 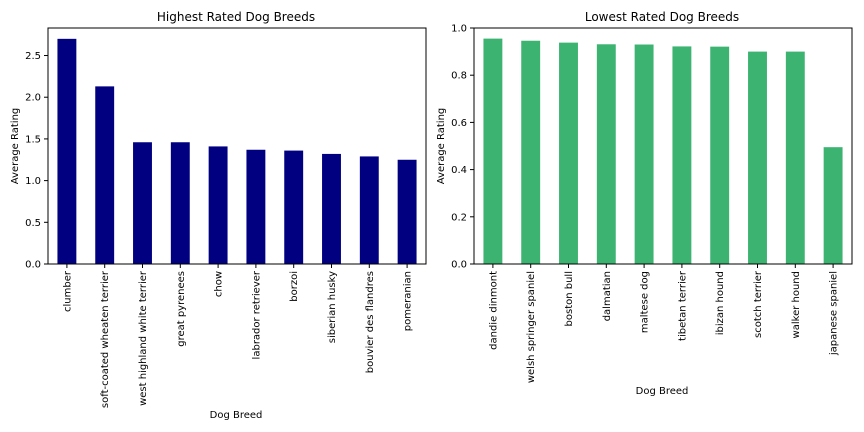 What do you see at coordinates (67, 291) in the screenshot?
I see `x-tick-label: clumber` at bounding box center [67, 291].